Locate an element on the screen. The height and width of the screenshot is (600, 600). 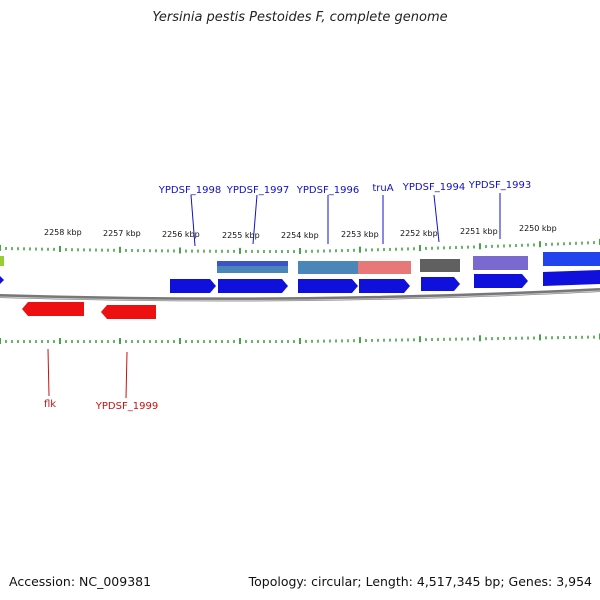
scale-label: 2258 kbp is located at coordinates (63, 232).